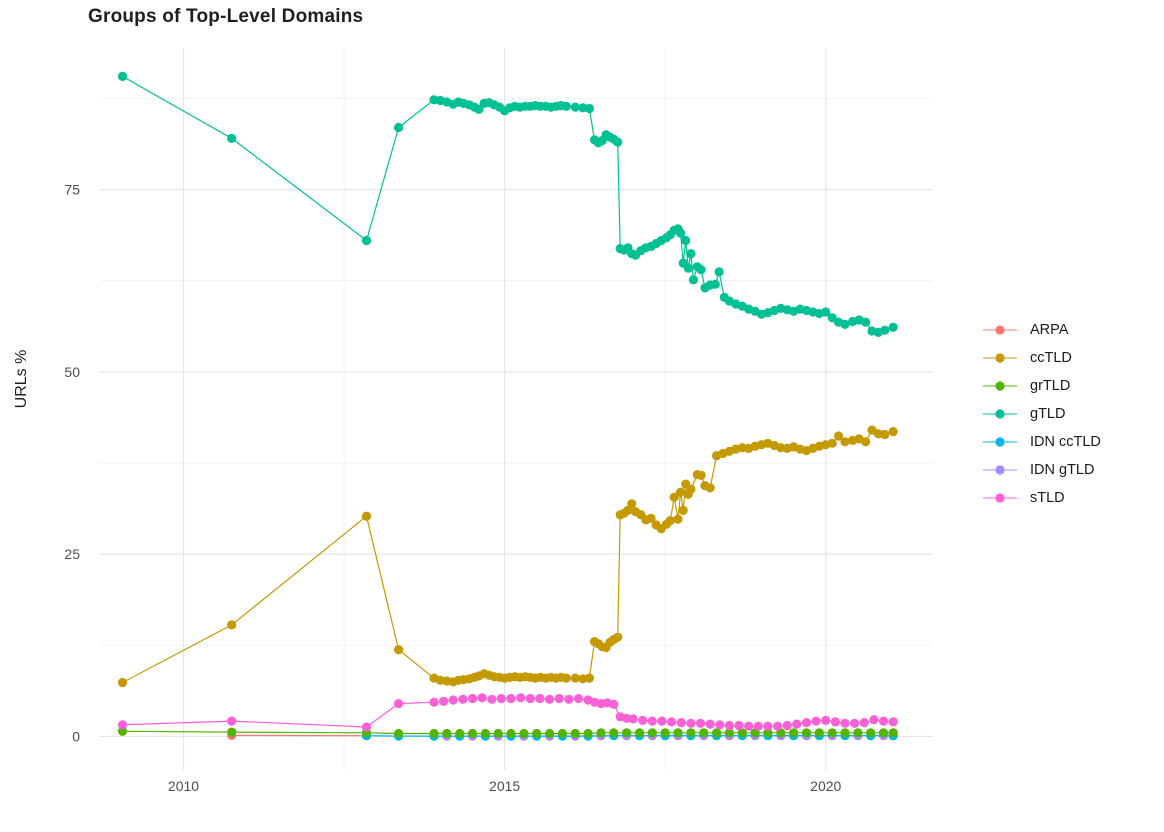  What do you see at coordinates (825, 786) in the screenshot?
I see `x-tick-label: 2020` at bounding box center [825, 786].